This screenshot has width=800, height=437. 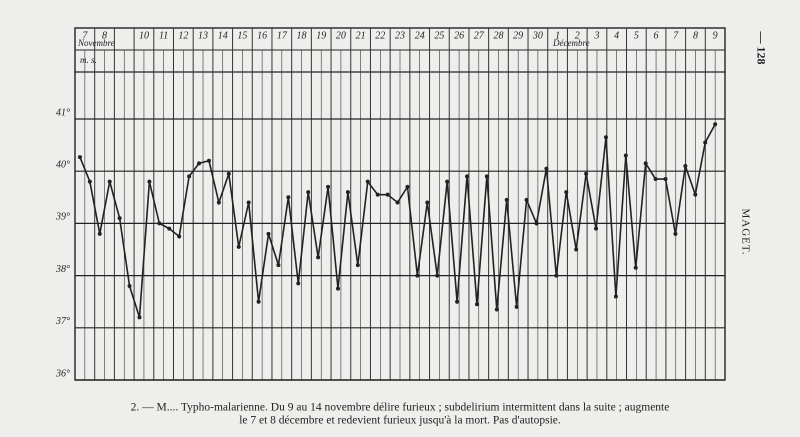 What do you see at coordinates (745, 231) in the screenshot?
I see `side-label: MAGET.` at bounding box center [745, 231].